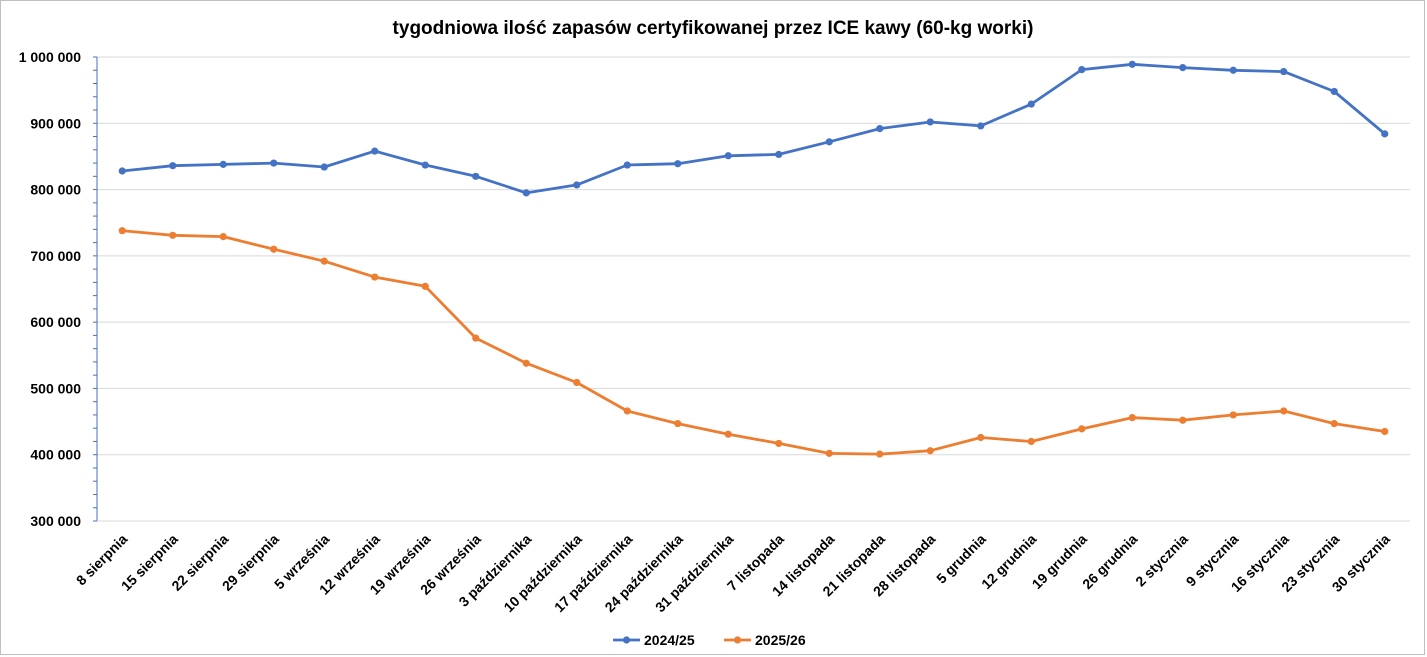  Describe the element at coordinates (50, 57) in the screenshot. I see `y-tick-label: 1 000 000` at that location.